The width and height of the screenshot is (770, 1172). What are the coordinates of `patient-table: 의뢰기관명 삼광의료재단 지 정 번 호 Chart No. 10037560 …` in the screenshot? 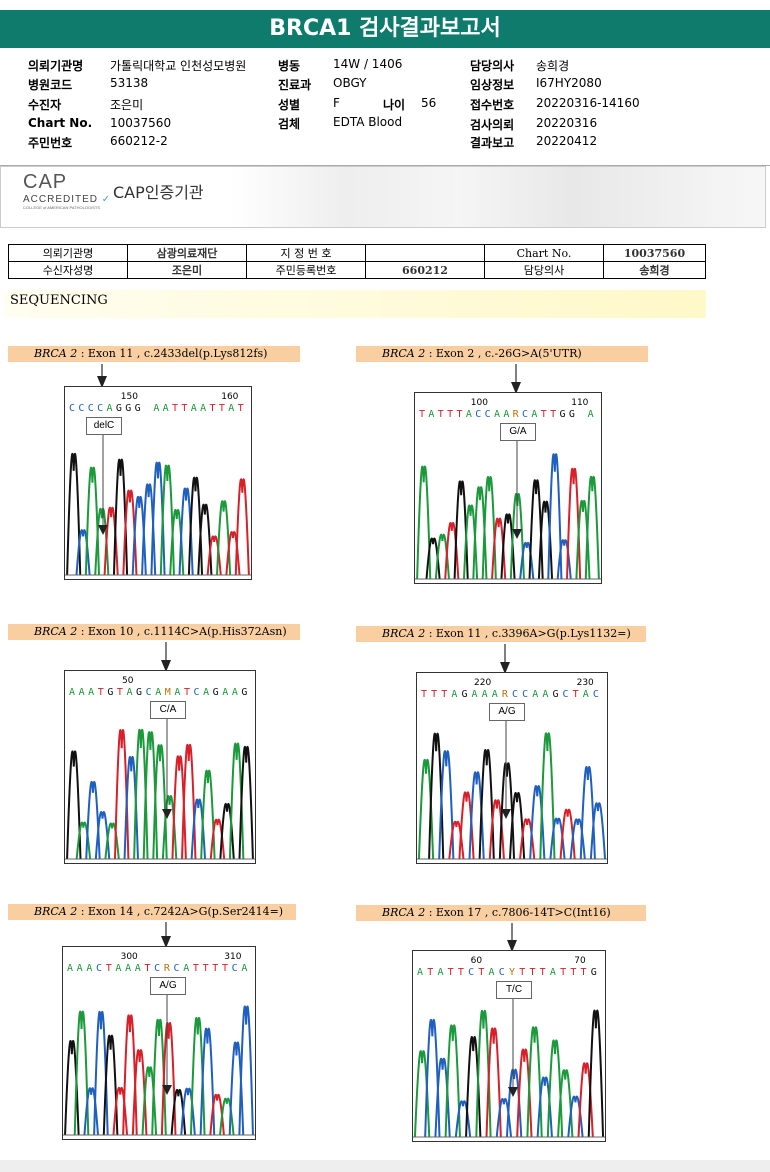 It's located at (357, 261).